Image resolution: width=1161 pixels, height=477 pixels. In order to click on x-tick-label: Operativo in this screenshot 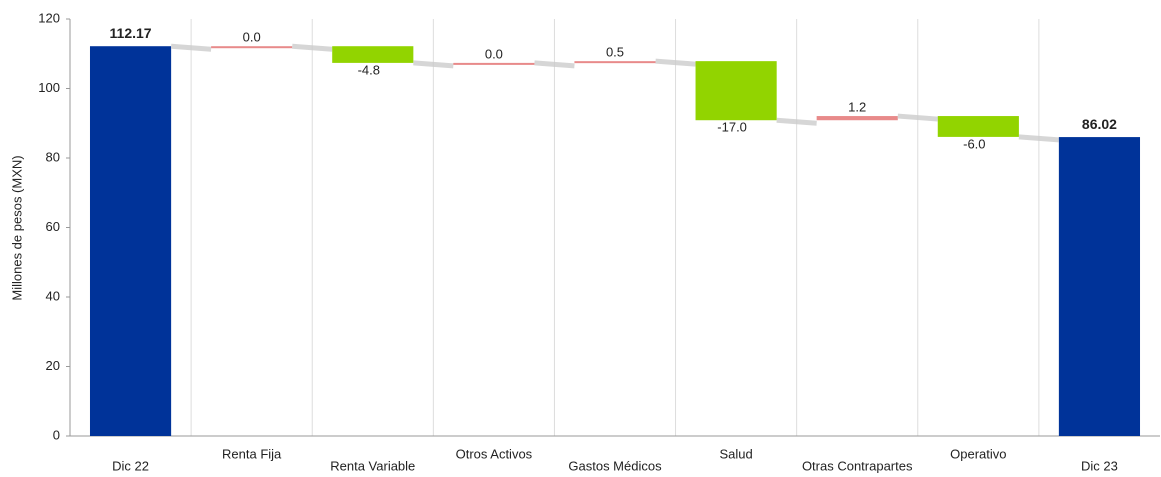, I will do `click(978, 453)`.